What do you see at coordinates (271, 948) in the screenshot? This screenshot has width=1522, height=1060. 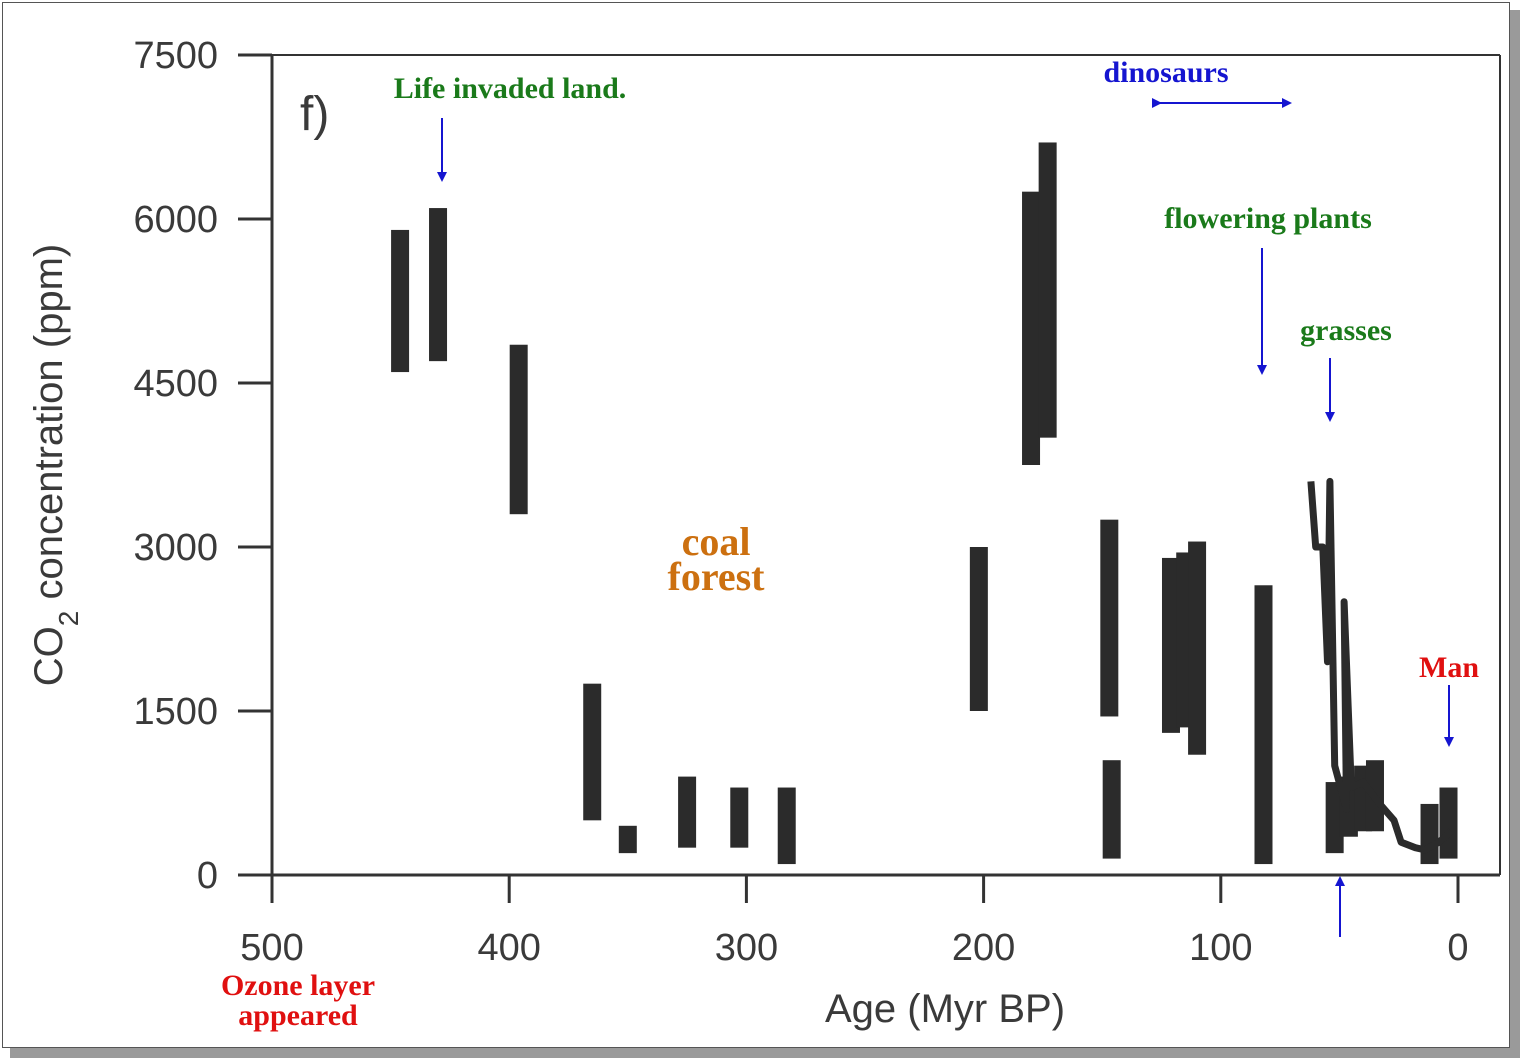 I see `x-tick-label: 500` at bounding box center [271, 948].